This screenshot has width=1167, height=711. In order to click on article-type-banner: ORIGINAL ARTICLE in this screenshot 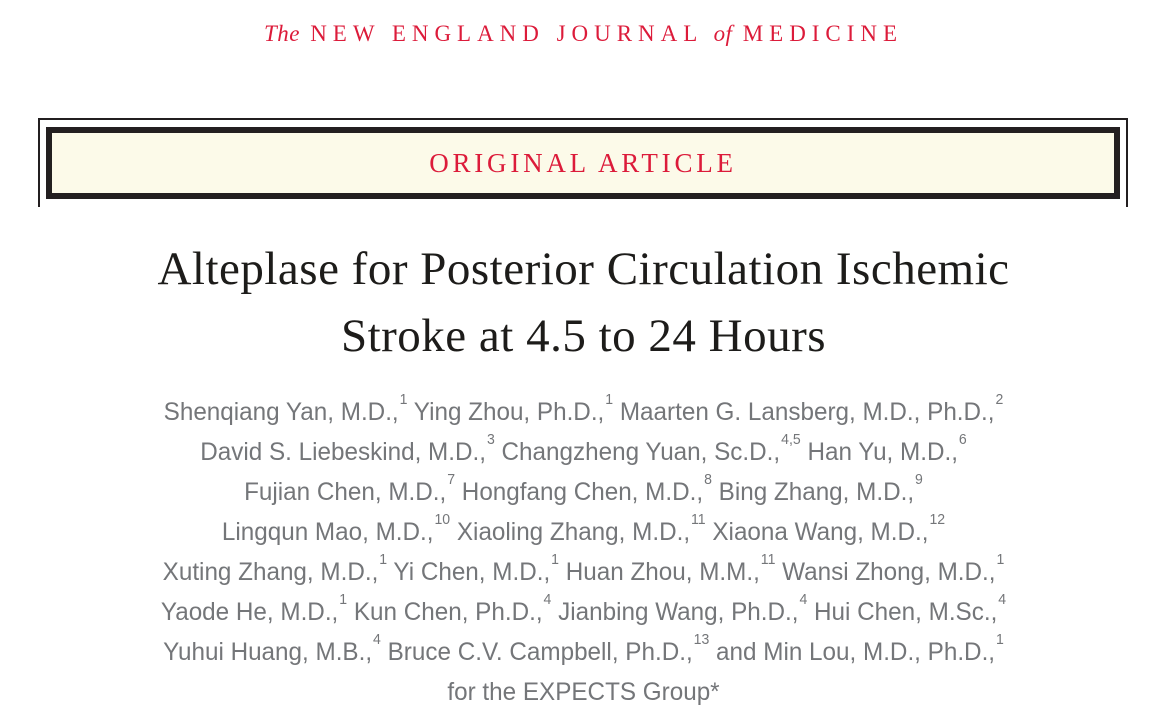, I will do `click(583, 163)`.